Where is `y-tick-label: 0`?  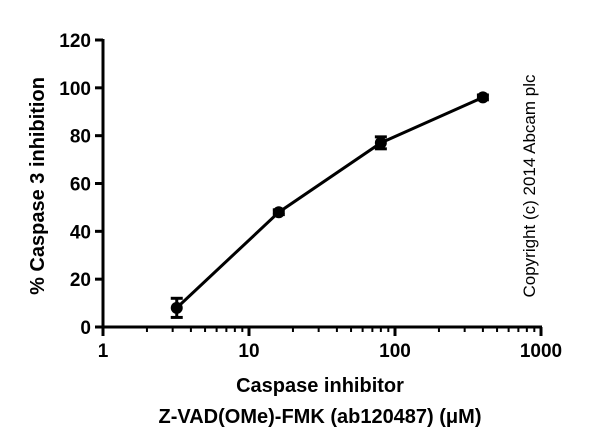
y-tick-label: 0 is located at coordinates (85, 328).